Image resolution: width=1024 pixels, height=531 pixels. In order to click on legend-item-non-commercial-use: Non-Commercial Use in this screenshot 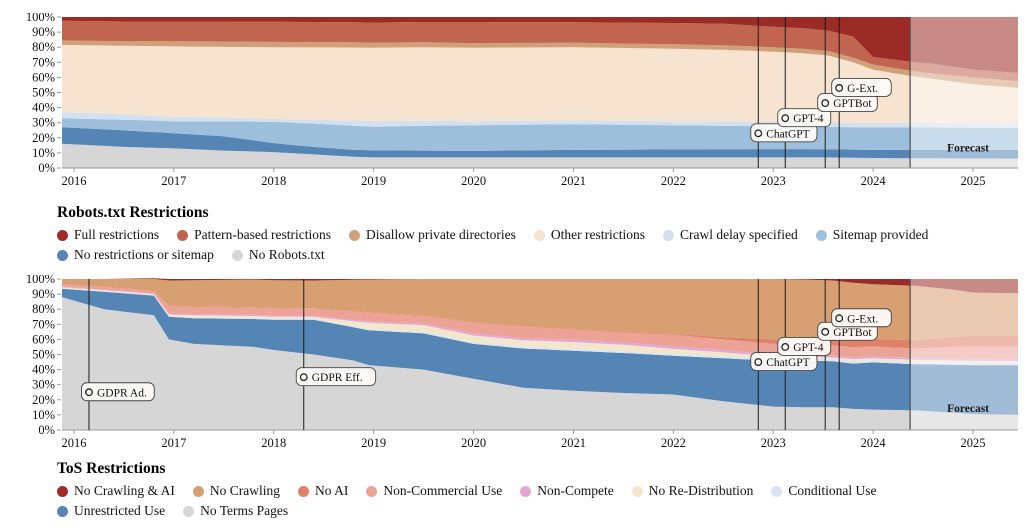, I will do `click(434, 491)`.